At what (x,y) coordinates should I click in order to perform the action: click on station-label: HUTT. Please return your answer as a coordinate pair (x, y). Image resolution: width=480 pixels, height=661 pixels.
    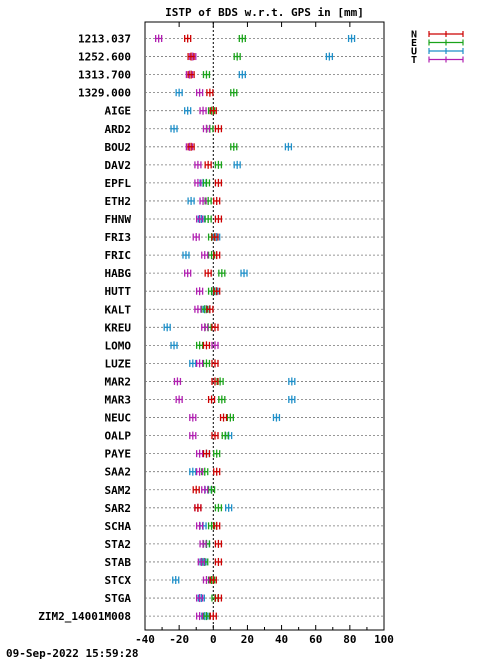
    Looking at the image, I should click on (118, 291).